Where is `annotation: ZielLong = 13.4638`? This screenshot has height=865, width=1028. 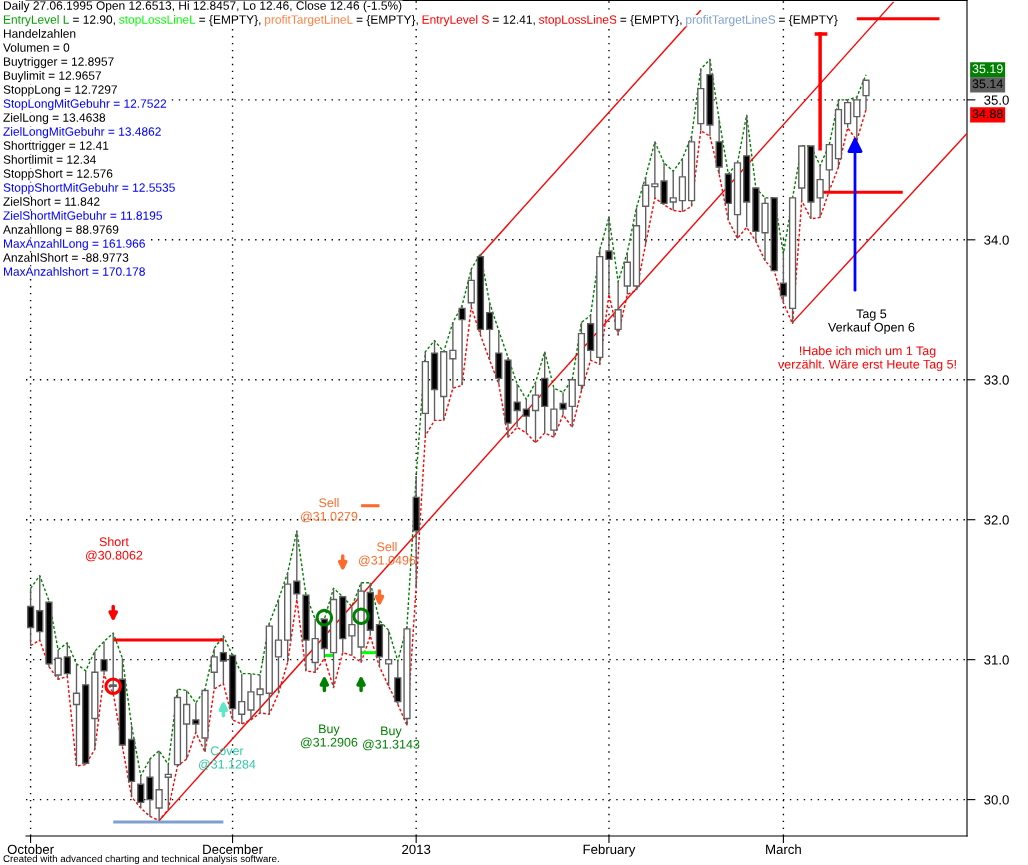 annotation: ZielLong = 13.4638 is located at coordinates (54, 119).